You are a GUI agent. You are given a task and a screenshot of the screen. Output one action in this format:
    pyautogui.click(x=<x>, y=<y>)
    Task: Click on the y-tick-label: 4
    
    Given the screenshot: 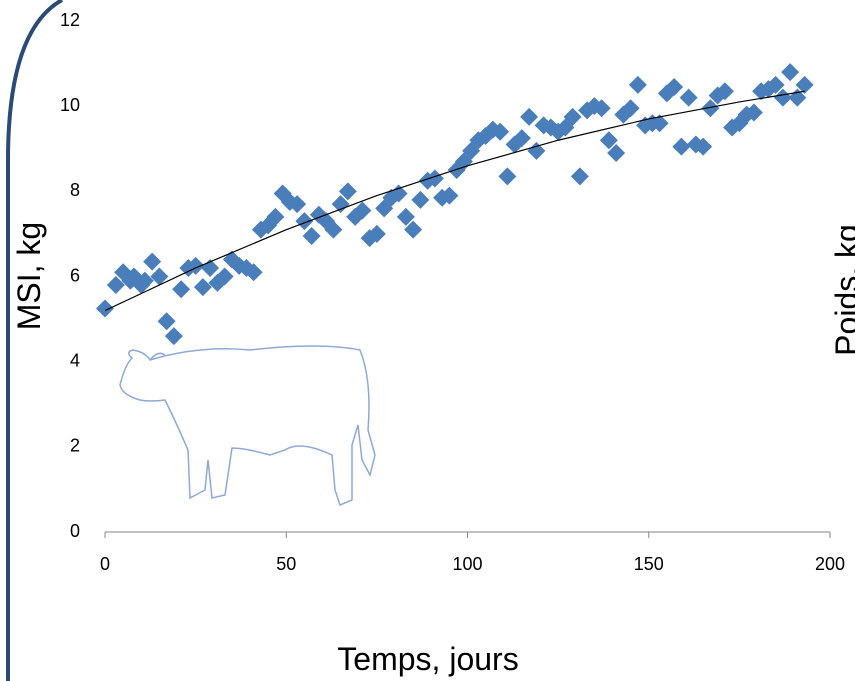 What is the action you would take?
    pyautogui.click(x=75, y=360)
    